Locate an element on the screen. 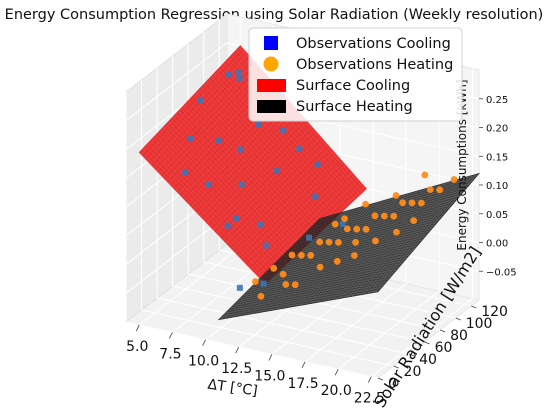  x-tick-label: 15.0 is located at coordinates (269, 376).